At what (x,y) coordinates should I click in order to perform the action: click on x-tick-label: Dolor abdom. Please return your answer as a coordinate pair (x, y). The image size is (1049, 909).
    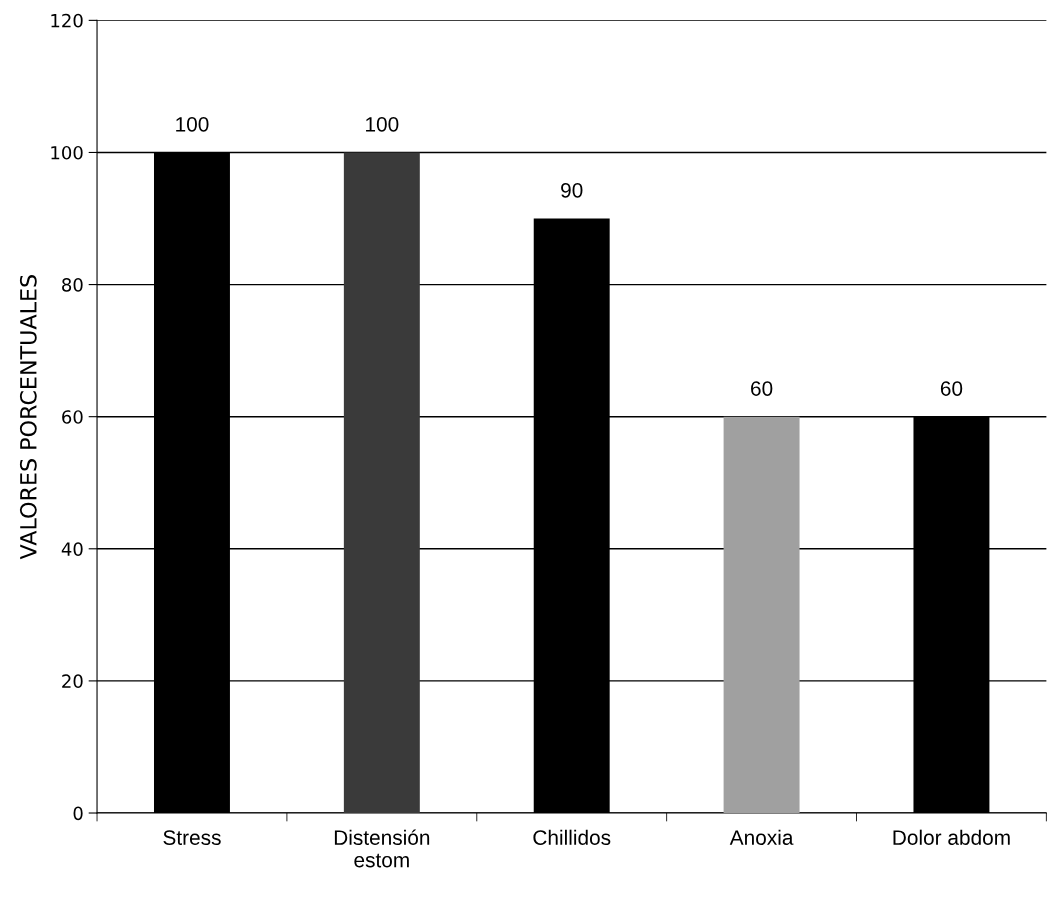
    Looking at the image, I should click on (951, 837).